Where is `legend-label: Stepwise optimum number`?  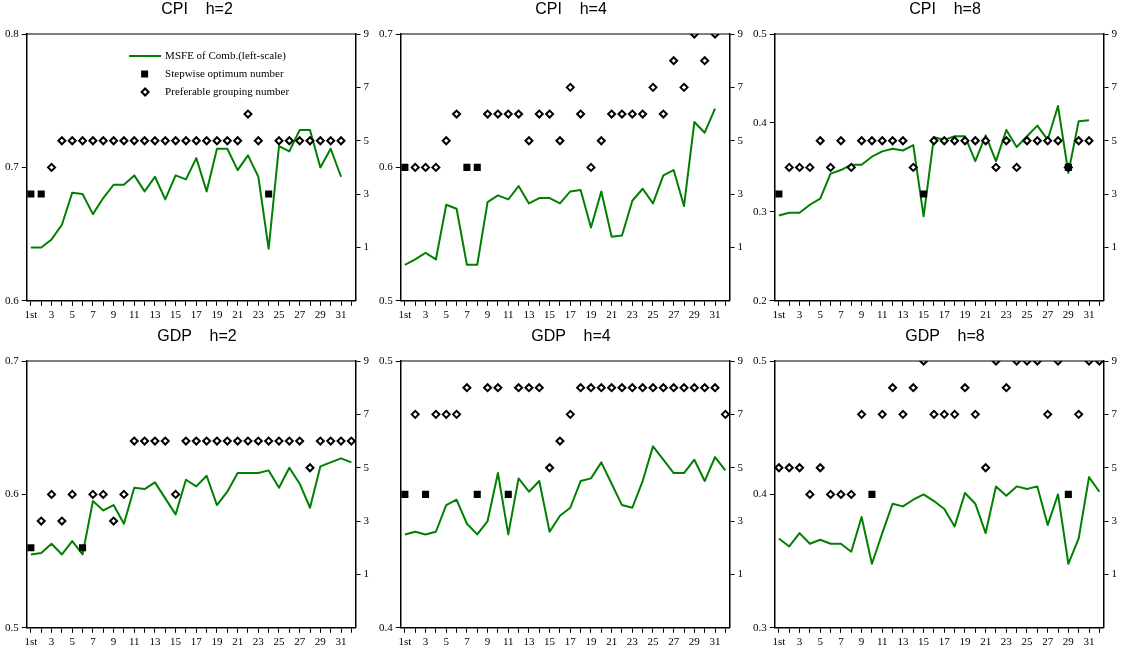 legend-label: Stepwise optimum number is located at coordinates (224, 72).